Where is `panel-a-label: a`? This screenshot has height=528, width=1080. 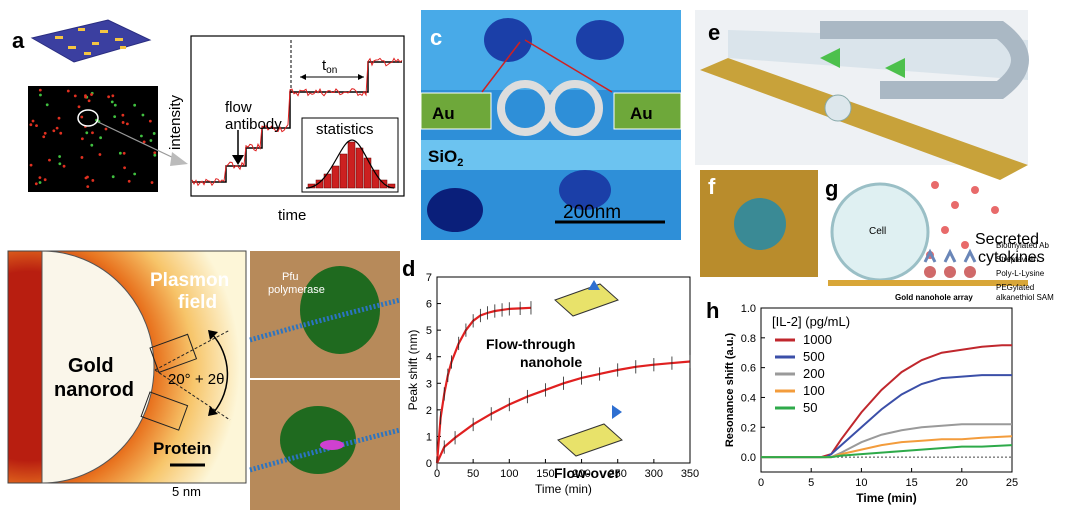 panel-a-label: a is located at coordinates (18, 40).